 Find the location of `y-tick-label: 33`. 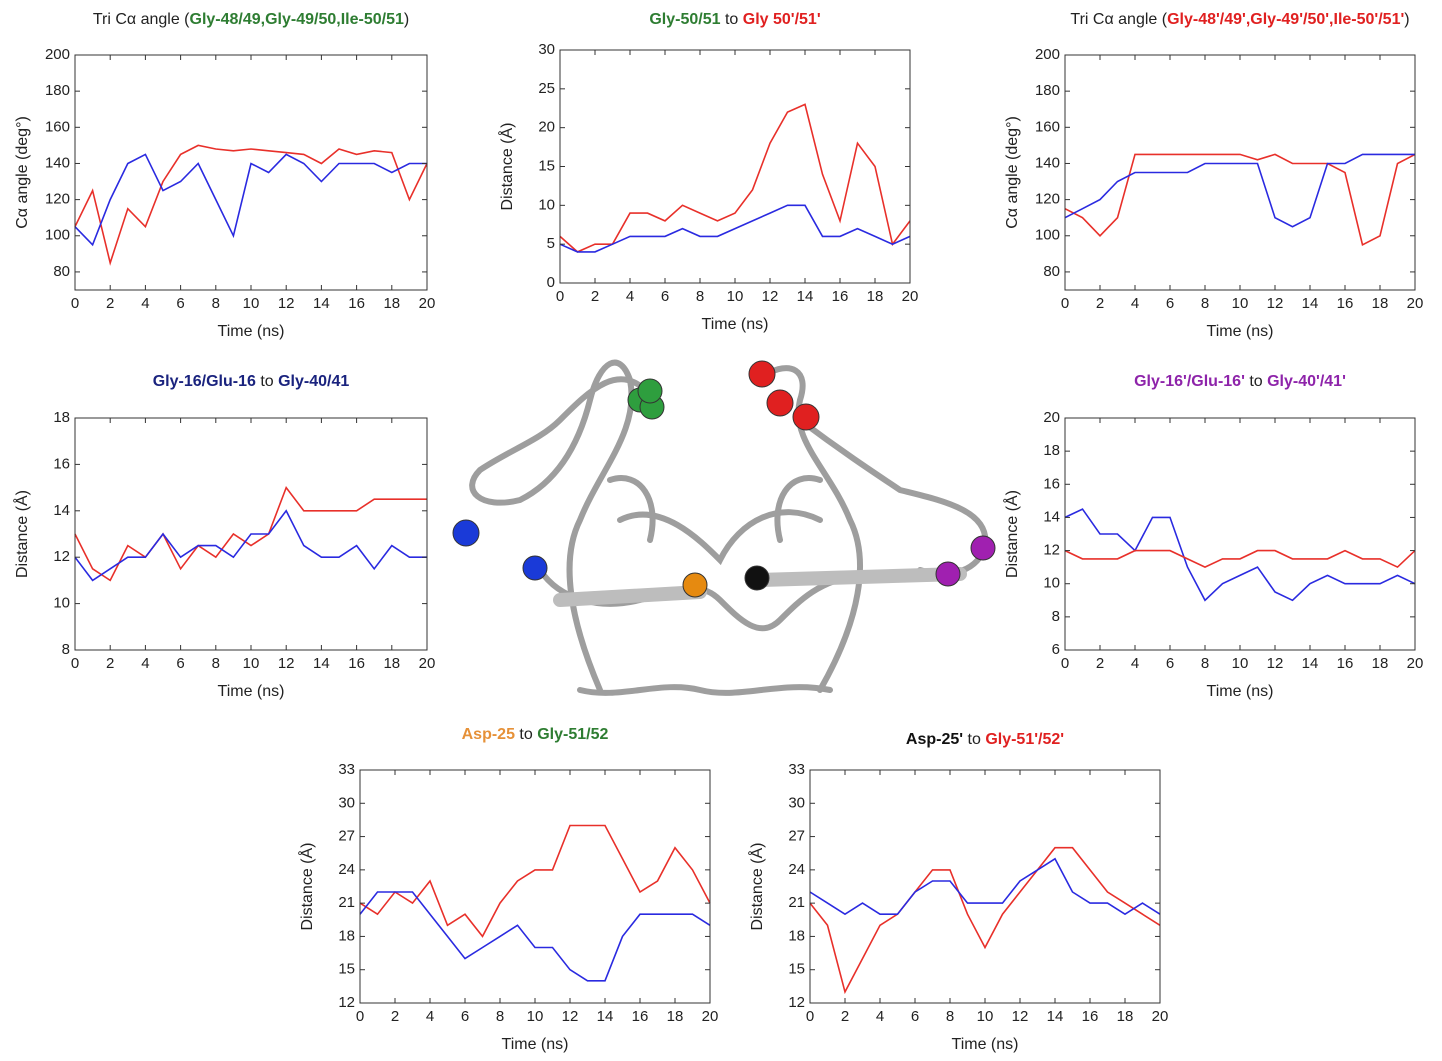

y-tick-label: 33 is located at coordinates (796, 769).